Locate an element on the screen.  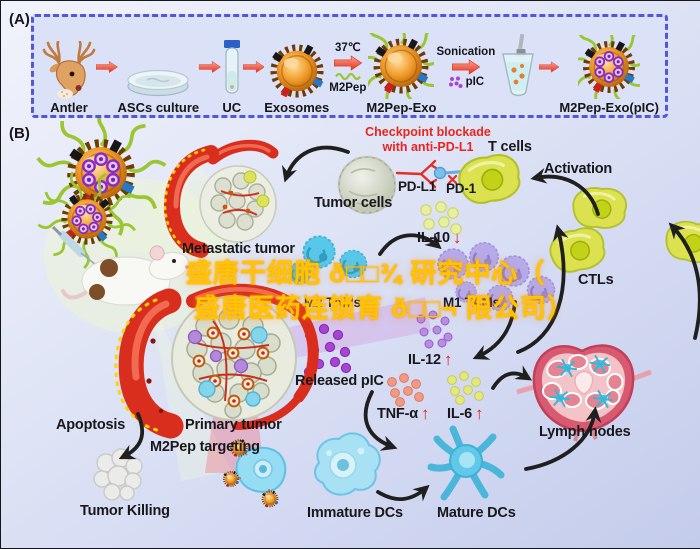
t-cell is located at coordinates (489, 179).